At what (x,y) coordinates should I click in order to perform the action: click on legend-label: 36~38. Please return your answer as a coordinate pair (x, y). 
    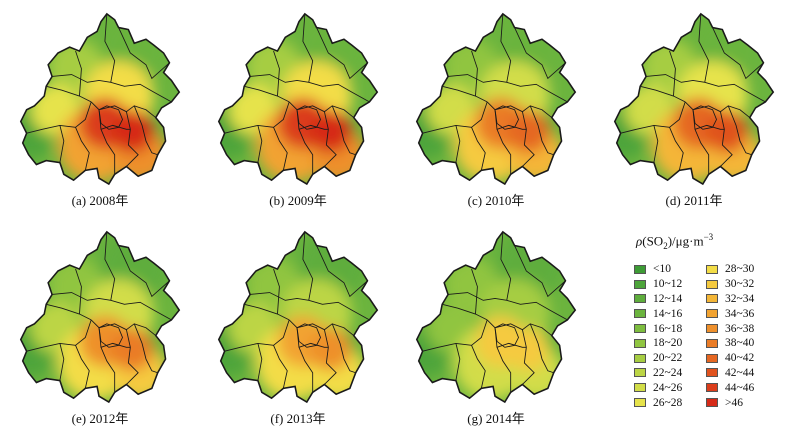
    Looking at the image, I should click on (740, 328).